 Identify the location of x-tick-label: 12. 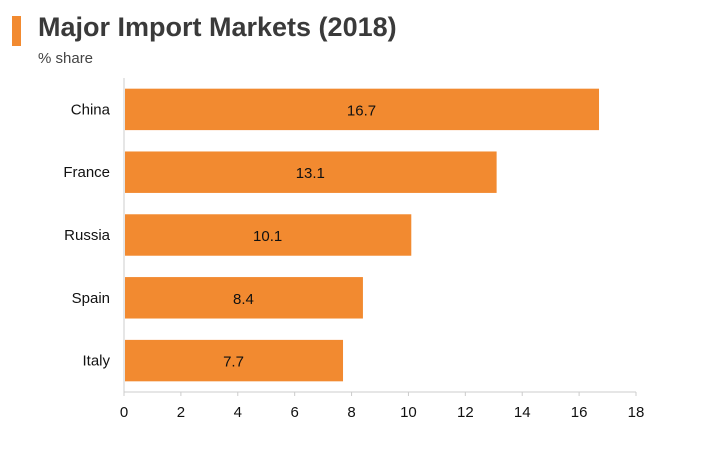
(465, 412).